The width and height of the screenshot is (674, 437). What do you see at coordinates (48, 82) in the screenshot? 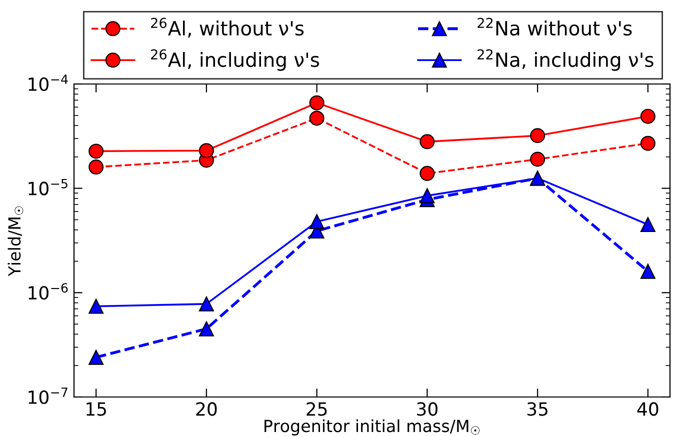
I see `y-tick-label: 10$^{−4}$` at bounding box center [48, 82].